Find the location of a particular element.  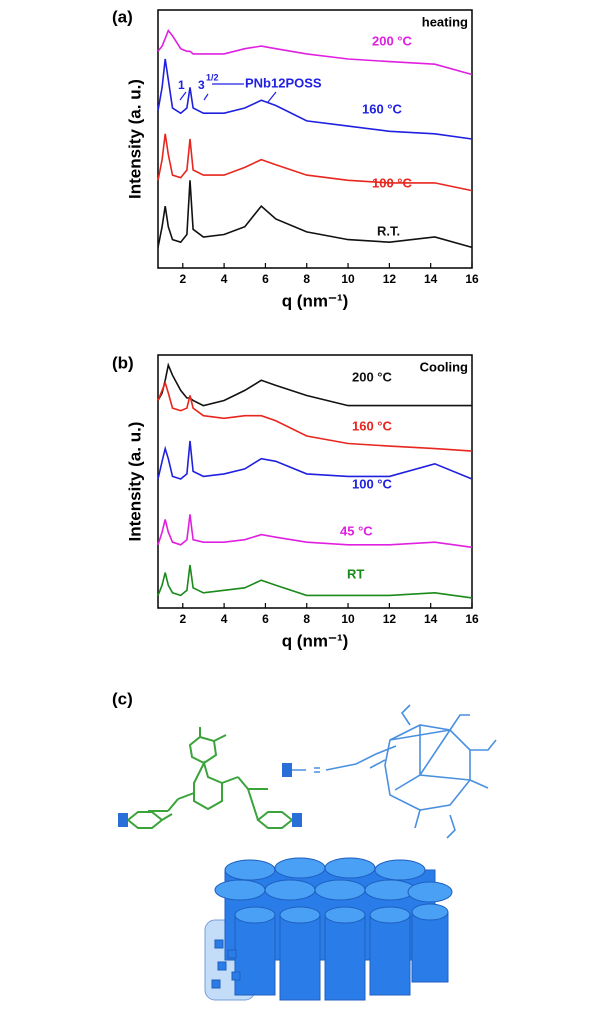

annotation: Cooling is located at coordinates (444, 366).